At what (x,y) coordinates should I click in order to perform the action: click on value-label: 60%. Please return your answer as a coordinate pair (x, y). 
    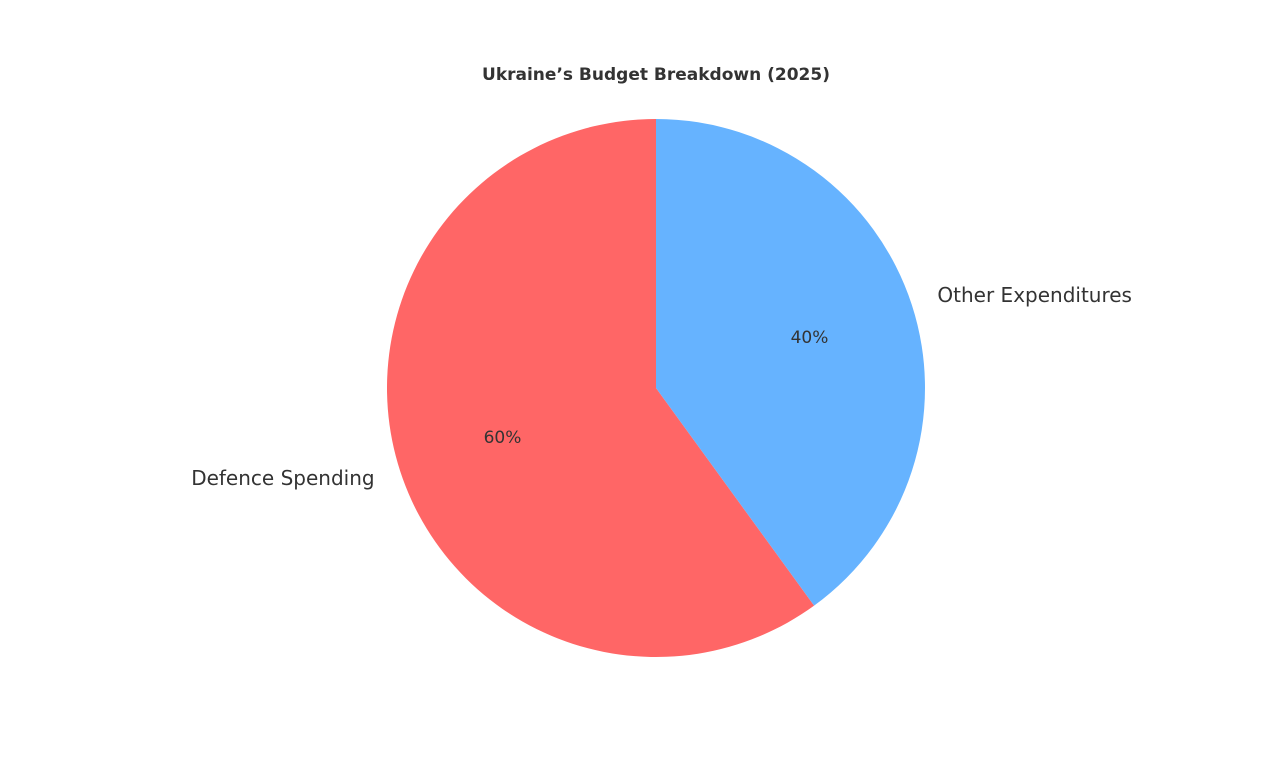
    Looking at the image, I should click on (503, 438).